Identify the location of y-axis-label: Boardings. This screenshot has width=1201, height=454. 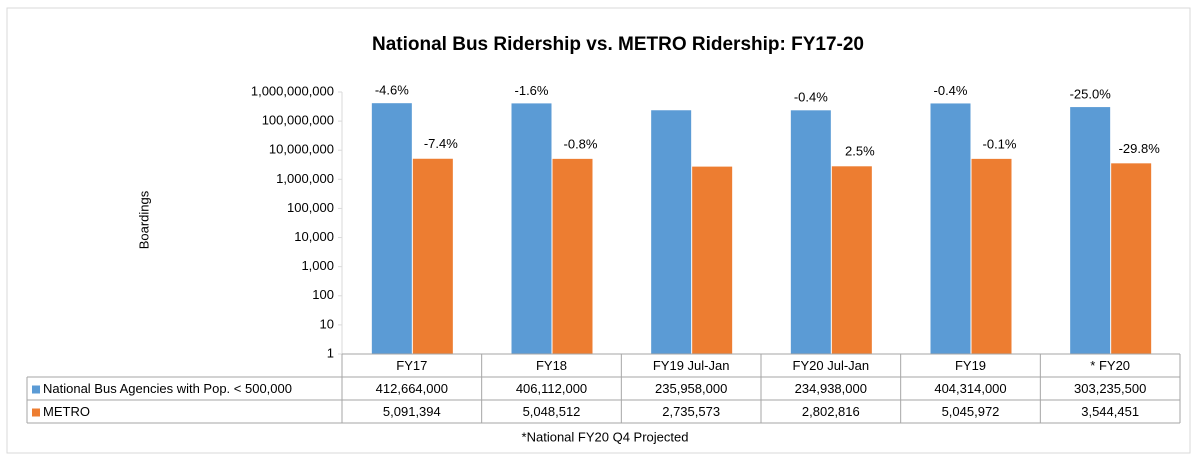
(143, 219).